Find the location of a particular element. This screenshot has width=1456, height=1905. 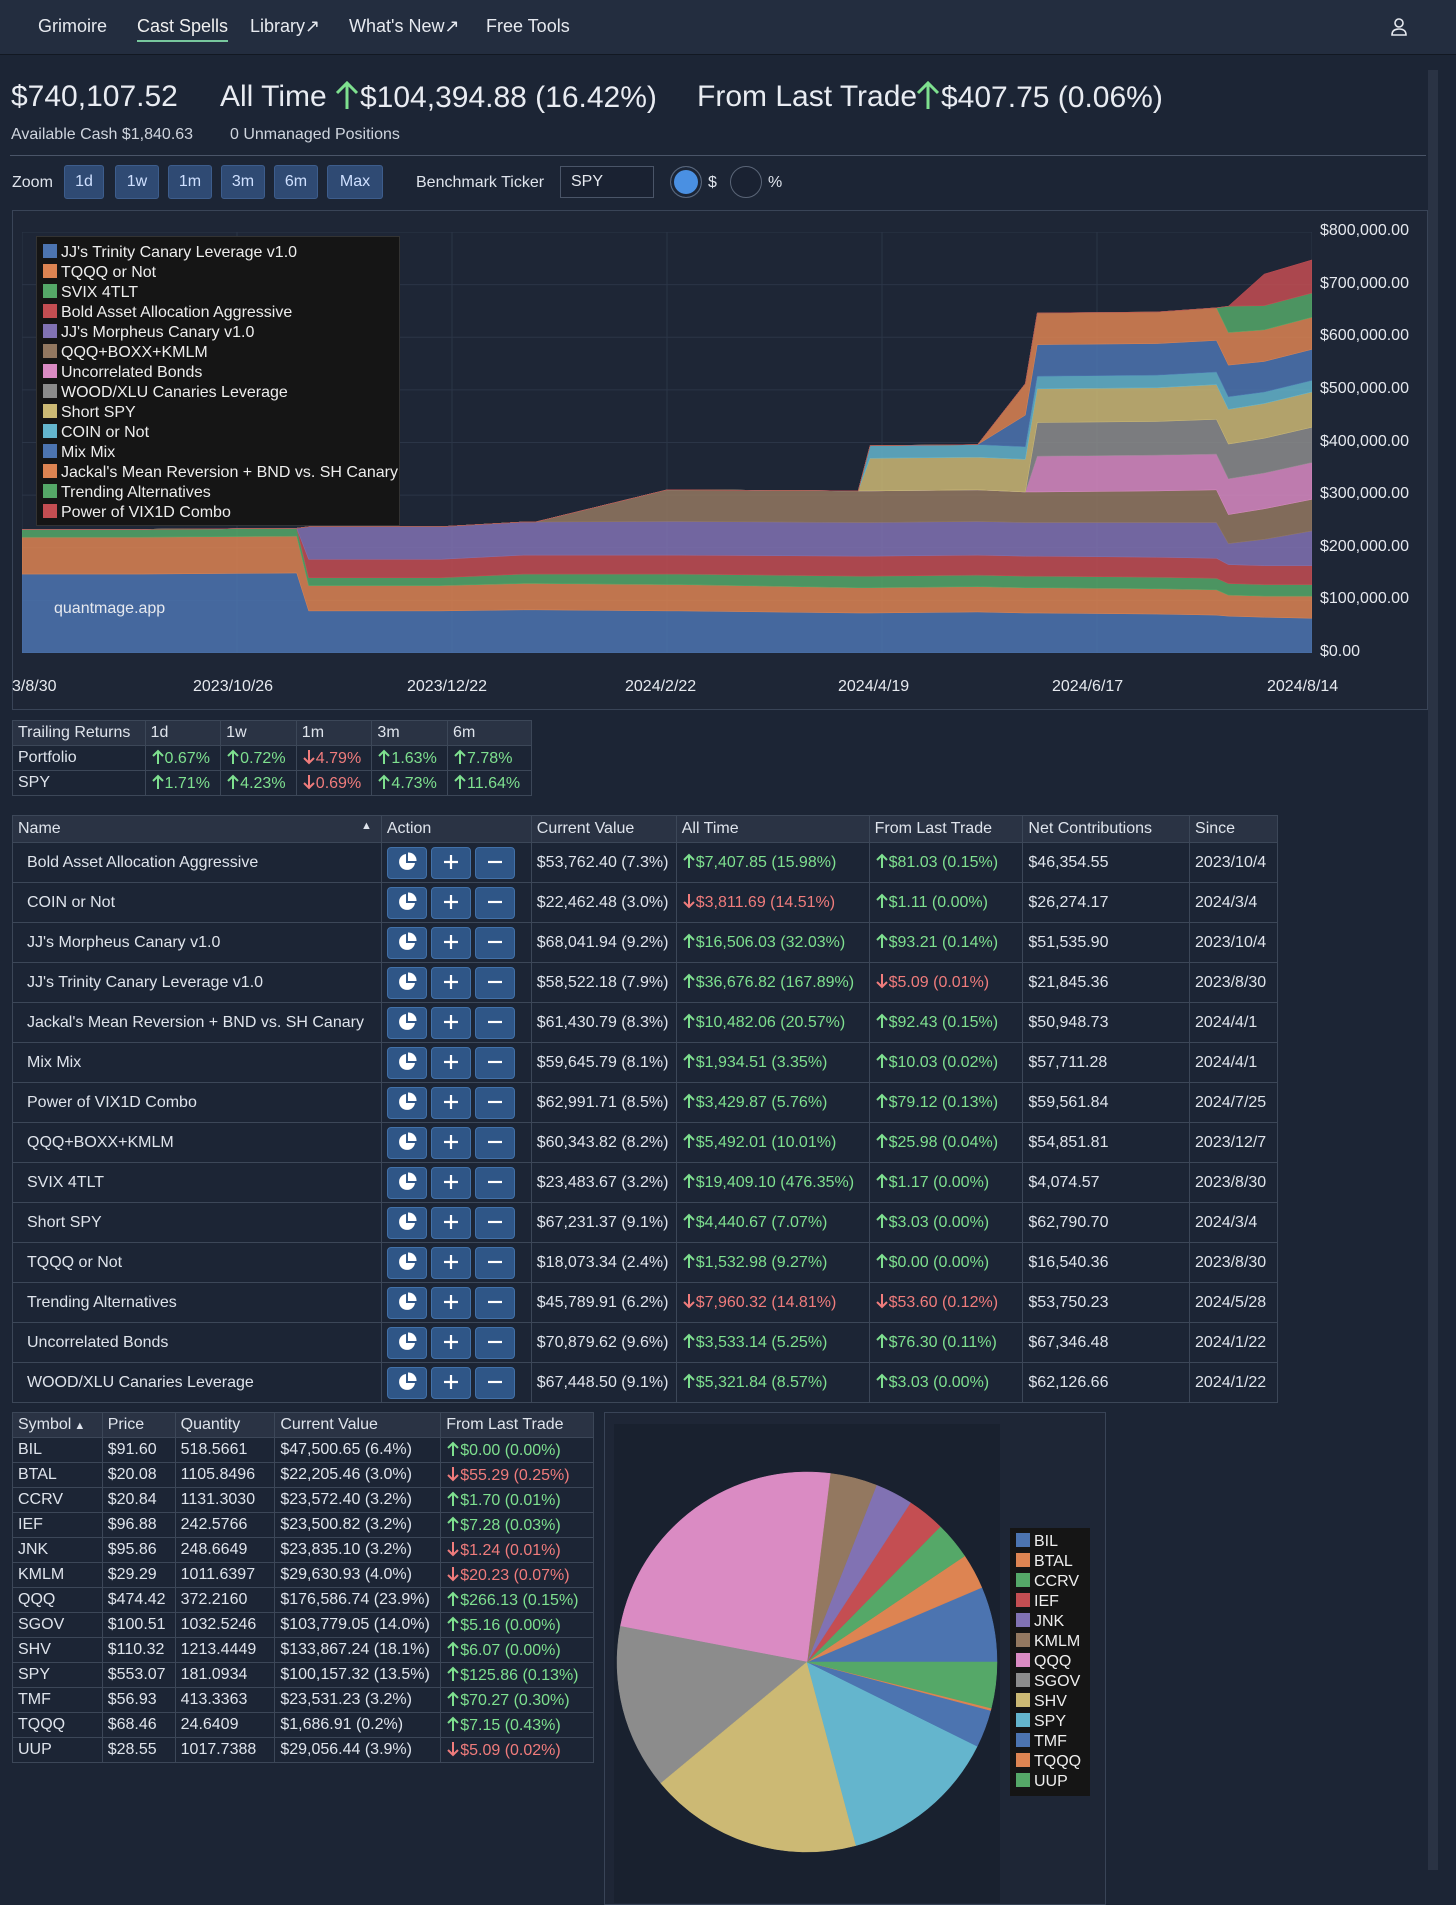

pie-legend-item: QQQ is located at coordinates (1053, 1662).